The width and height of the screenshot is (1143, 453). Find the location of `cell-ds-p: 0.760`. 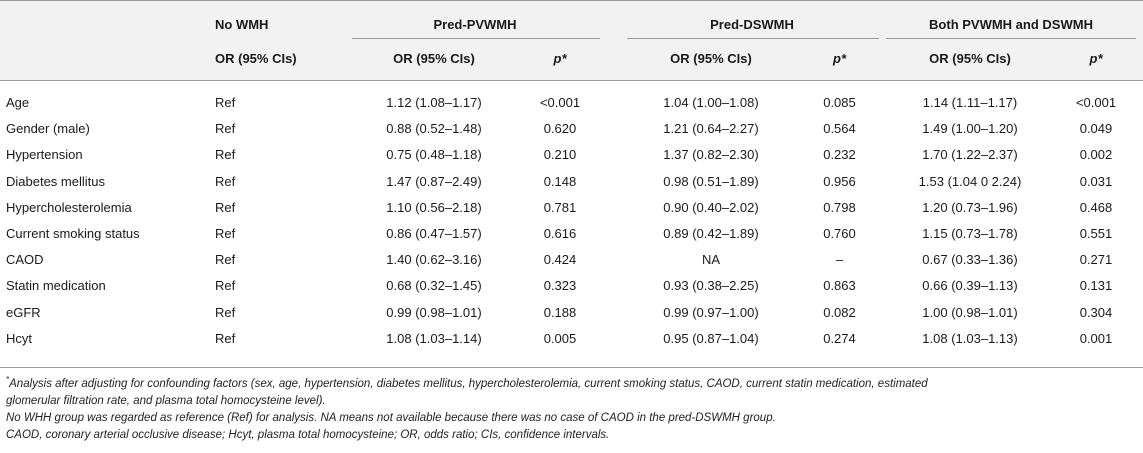

cell-ds-p: 0.760 is located at coordinates (839, 233).